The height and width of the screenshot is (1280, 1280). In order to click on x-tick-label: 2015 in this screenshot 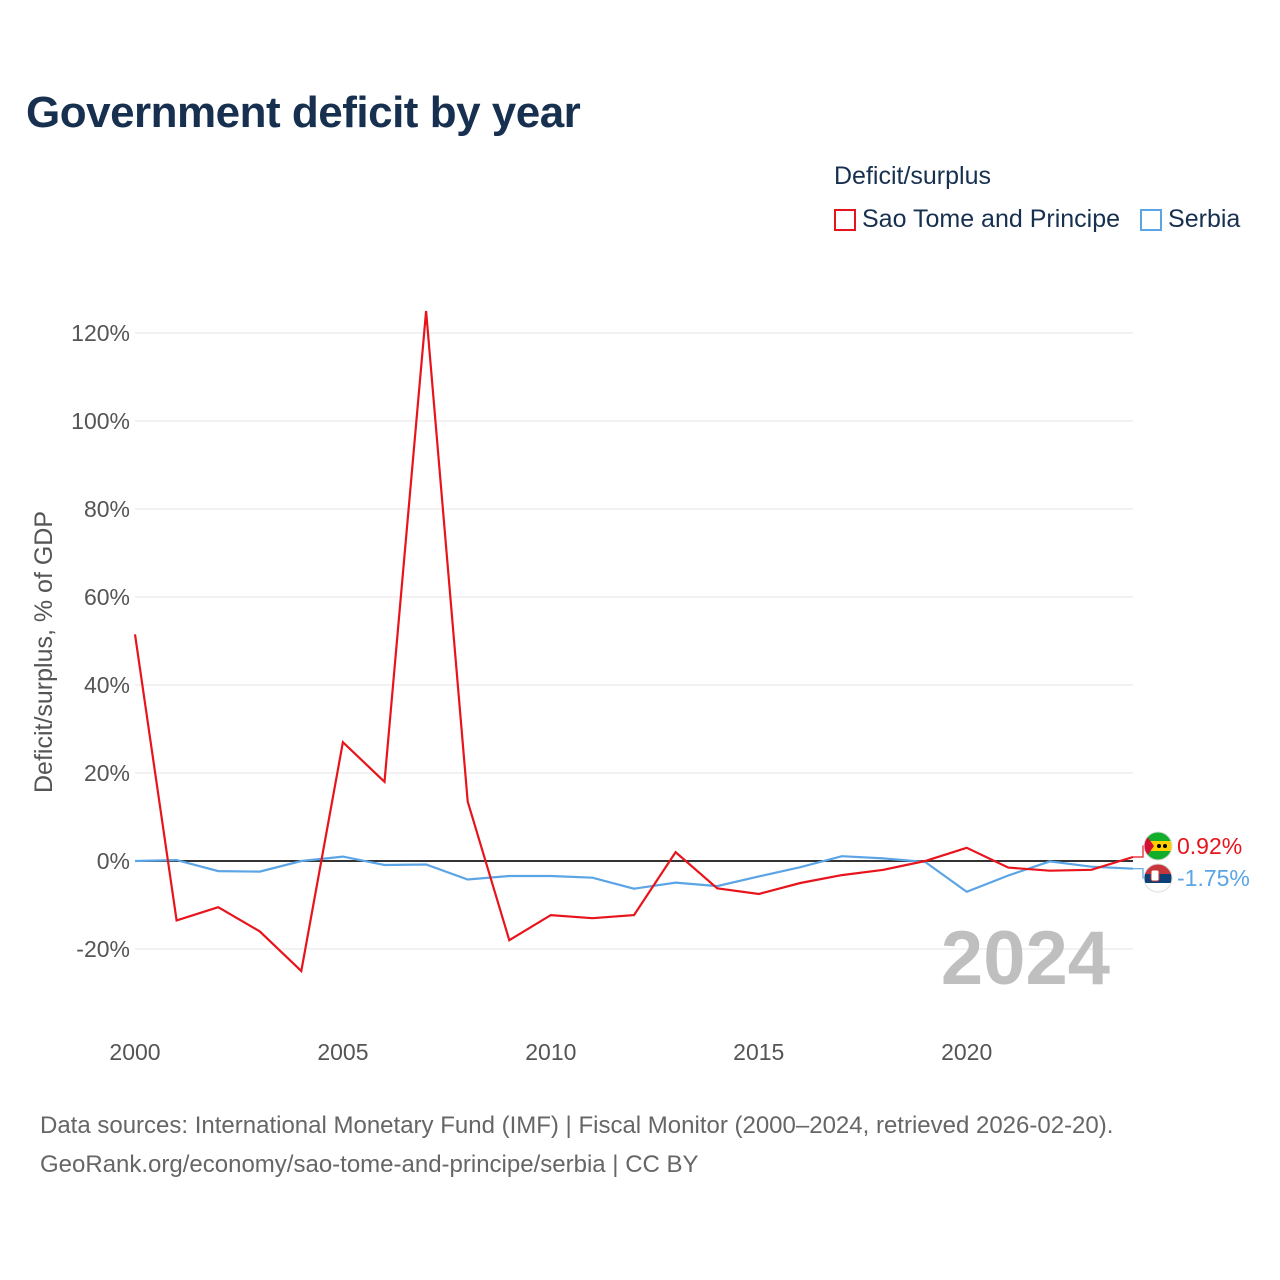, I will do `click(758, 1052)`.